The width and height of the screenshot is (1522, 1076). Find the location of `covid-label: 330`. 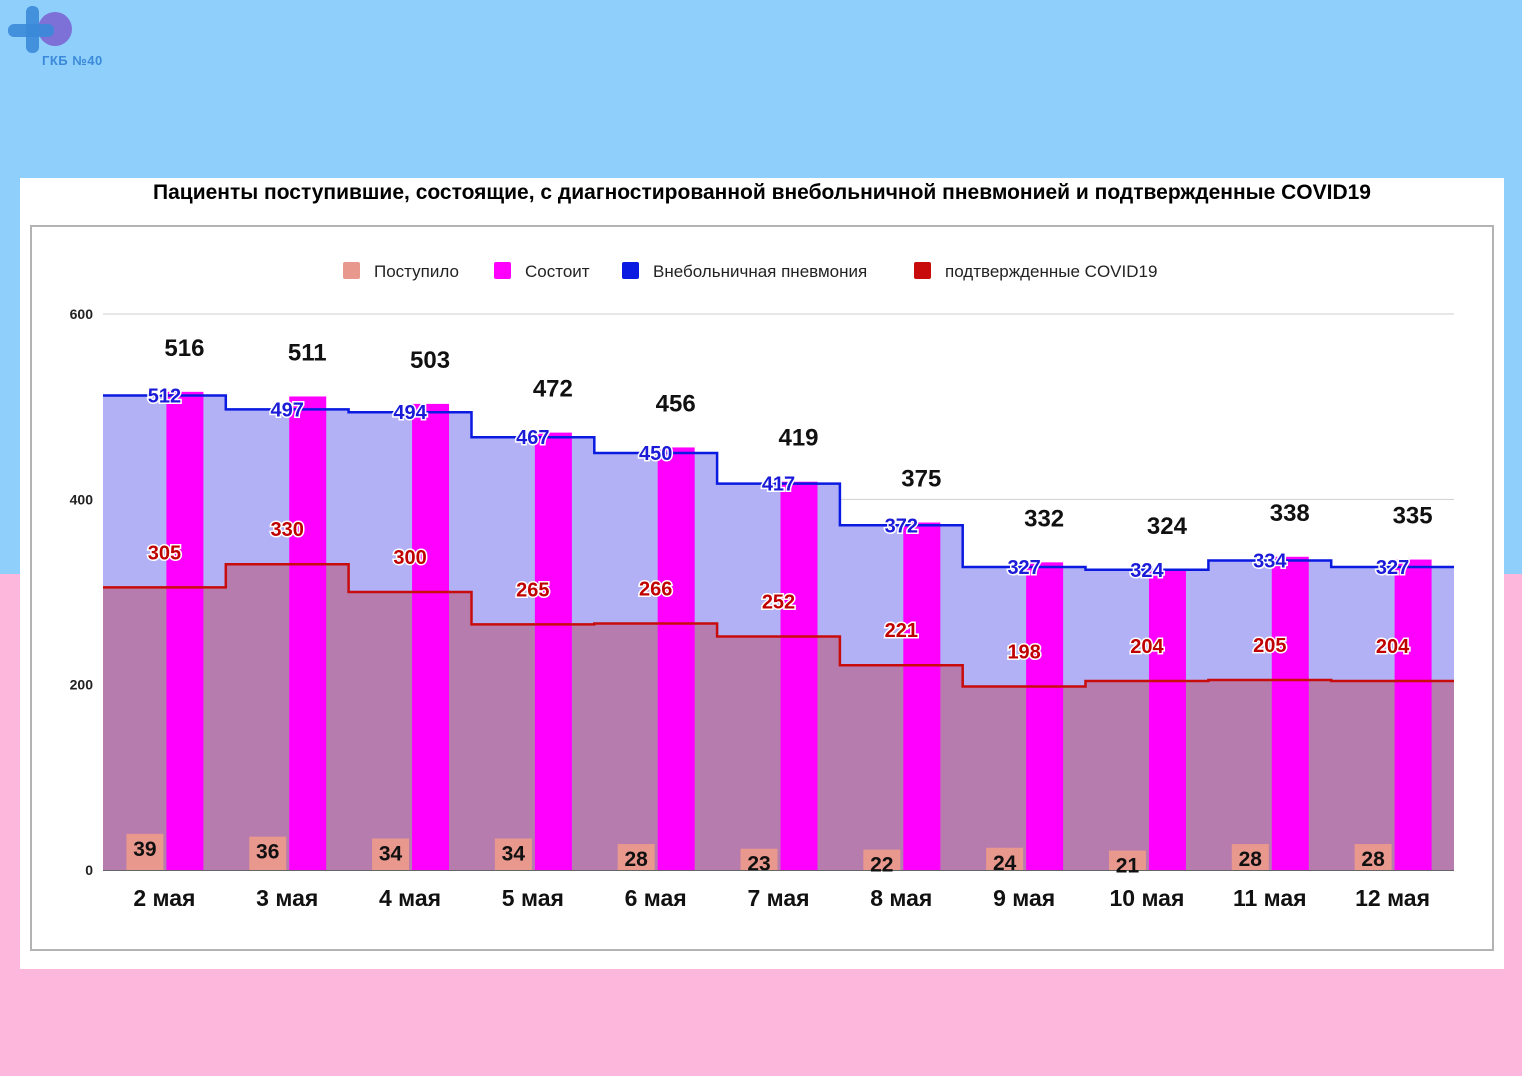

covid-label: 330 is located at coordinates (287, 530).